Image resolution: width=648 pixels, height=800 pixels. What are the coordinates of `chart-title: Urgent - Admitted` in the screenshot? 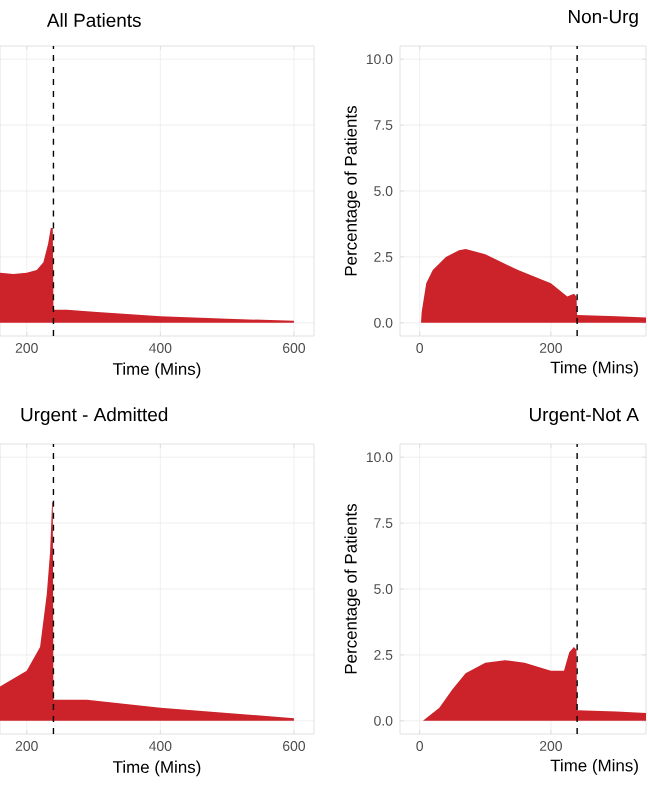 It's located at (94, 416).